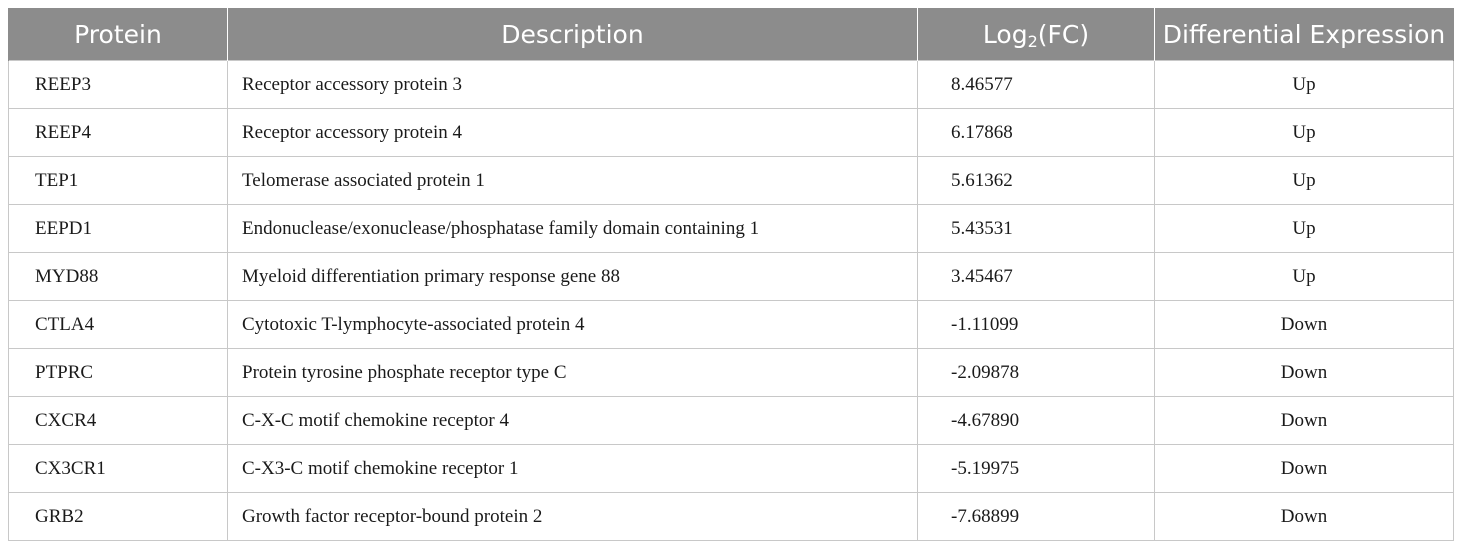 The image size is (1460, 551). Describe the element at coordinates (572, 468) in the screenshot. I see `cell-description: C-X3-C motif chemokine receptor 1` at that location.